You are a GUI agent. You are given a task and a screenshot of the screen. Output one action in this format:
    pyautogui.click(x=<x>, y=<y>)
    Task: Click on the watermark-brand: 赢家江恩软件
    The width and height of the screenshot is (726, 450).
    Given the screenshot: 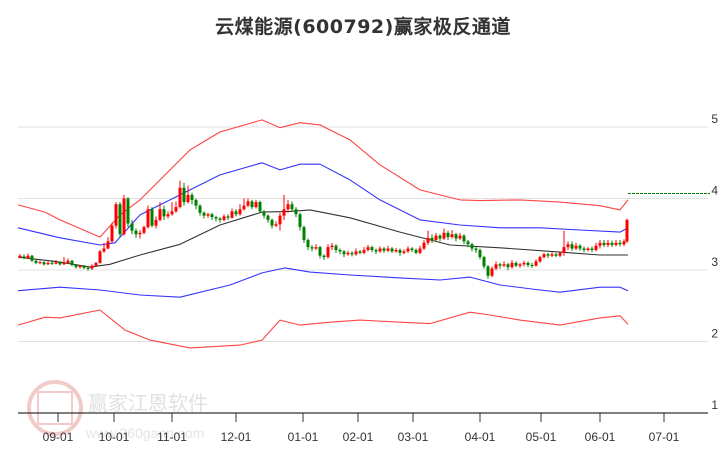 What is the action you would take?
    pyautogui.click(x=148, y=403)
    